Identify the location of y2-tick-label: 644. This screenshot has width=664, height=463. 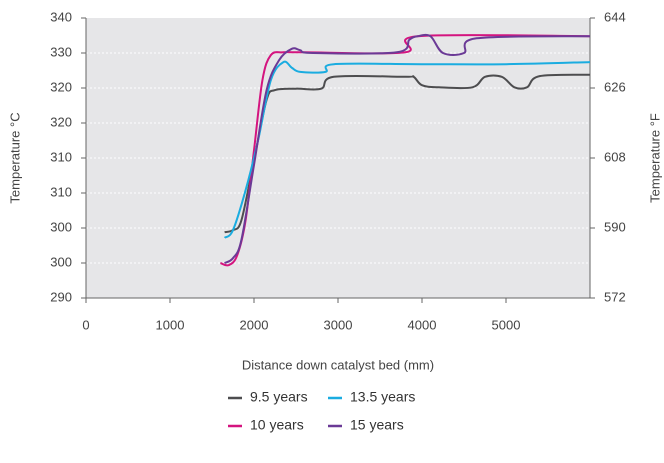
(615, 16).